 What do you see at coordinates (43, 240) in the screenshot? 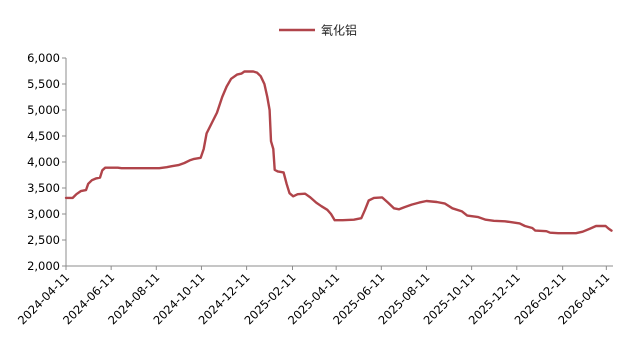
I see `y-tick-label: 2,500` at bounding box center [43, 240].